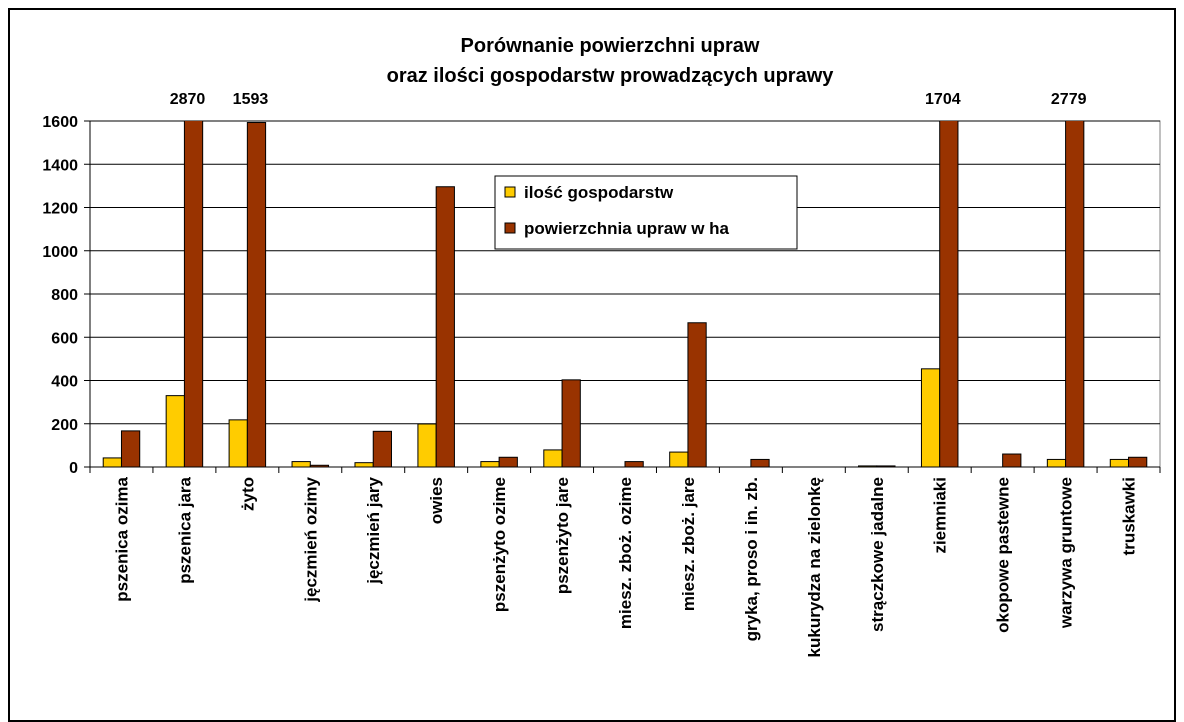  Describe the element at coordinates (1069, 99) in the screenshot. I see `data-label: 2779` at that location.